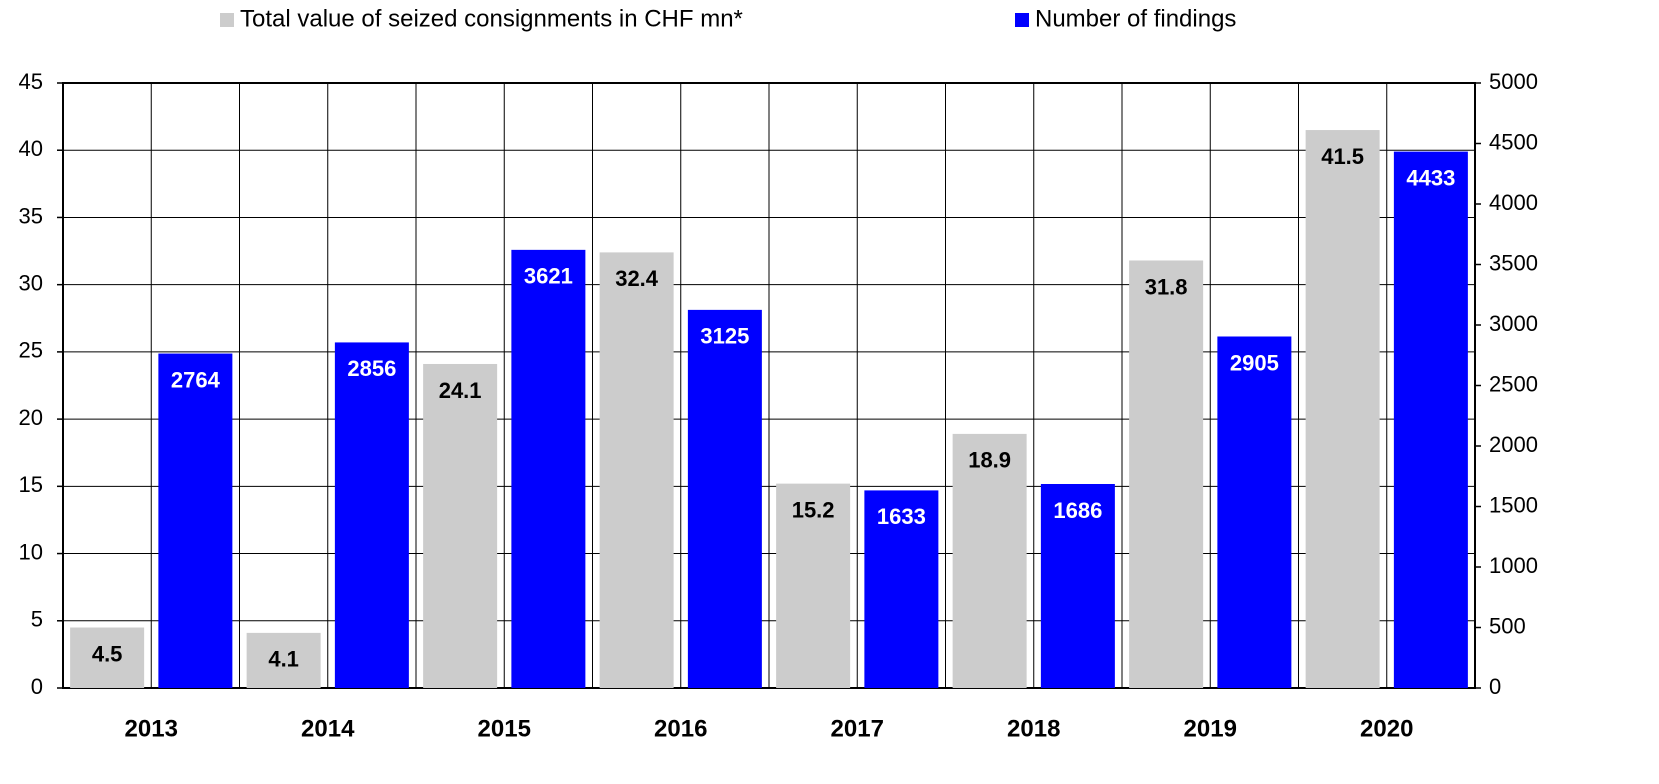  What do you see at coordinates (548, 276) in the screenshot?
I see `value-label: 3621` at bounding box center [548, 276].